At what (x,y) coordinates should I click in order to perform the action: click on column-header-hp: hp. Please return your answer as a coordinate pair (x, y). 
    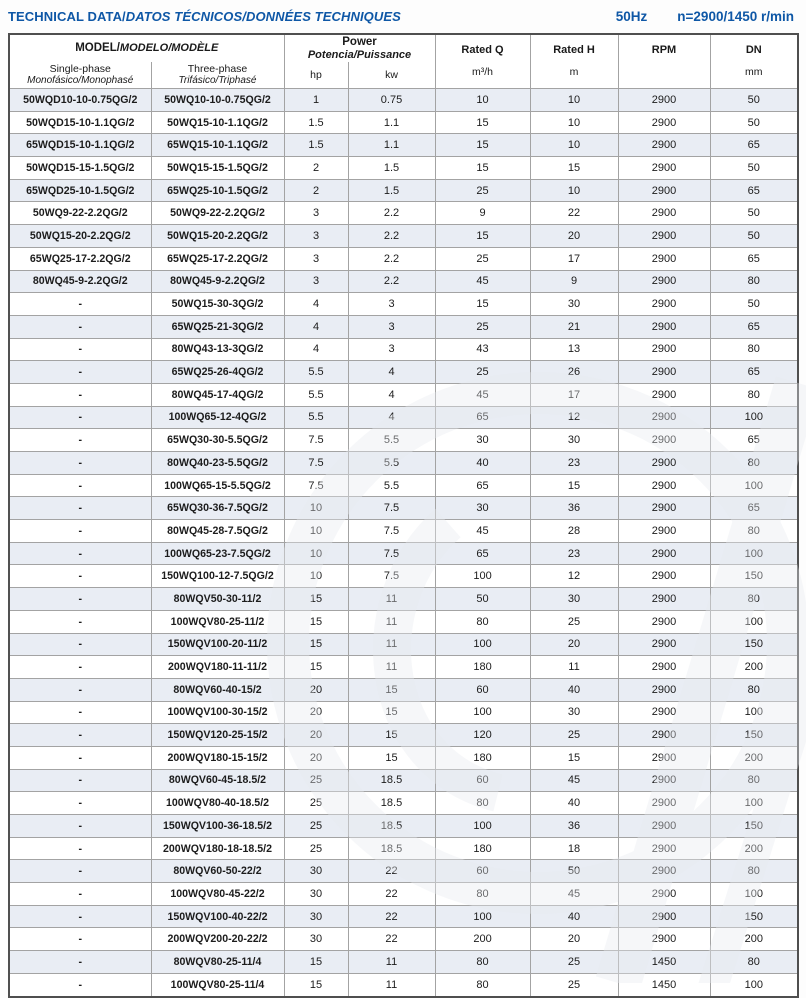
    Looking at the image, I should click on (316, 75).